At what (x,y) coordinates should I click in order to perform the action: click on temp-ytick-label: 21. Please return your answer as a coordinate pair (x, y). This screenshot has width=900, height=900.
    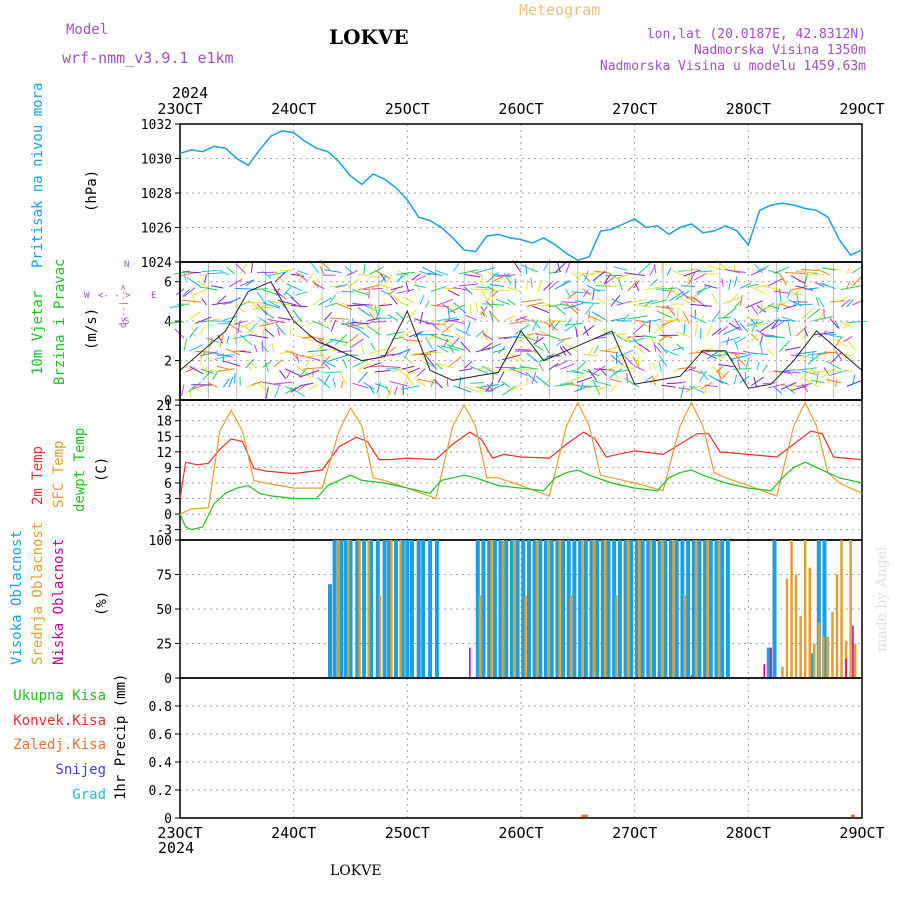
    Looking at the image, I should click on (164, 406).